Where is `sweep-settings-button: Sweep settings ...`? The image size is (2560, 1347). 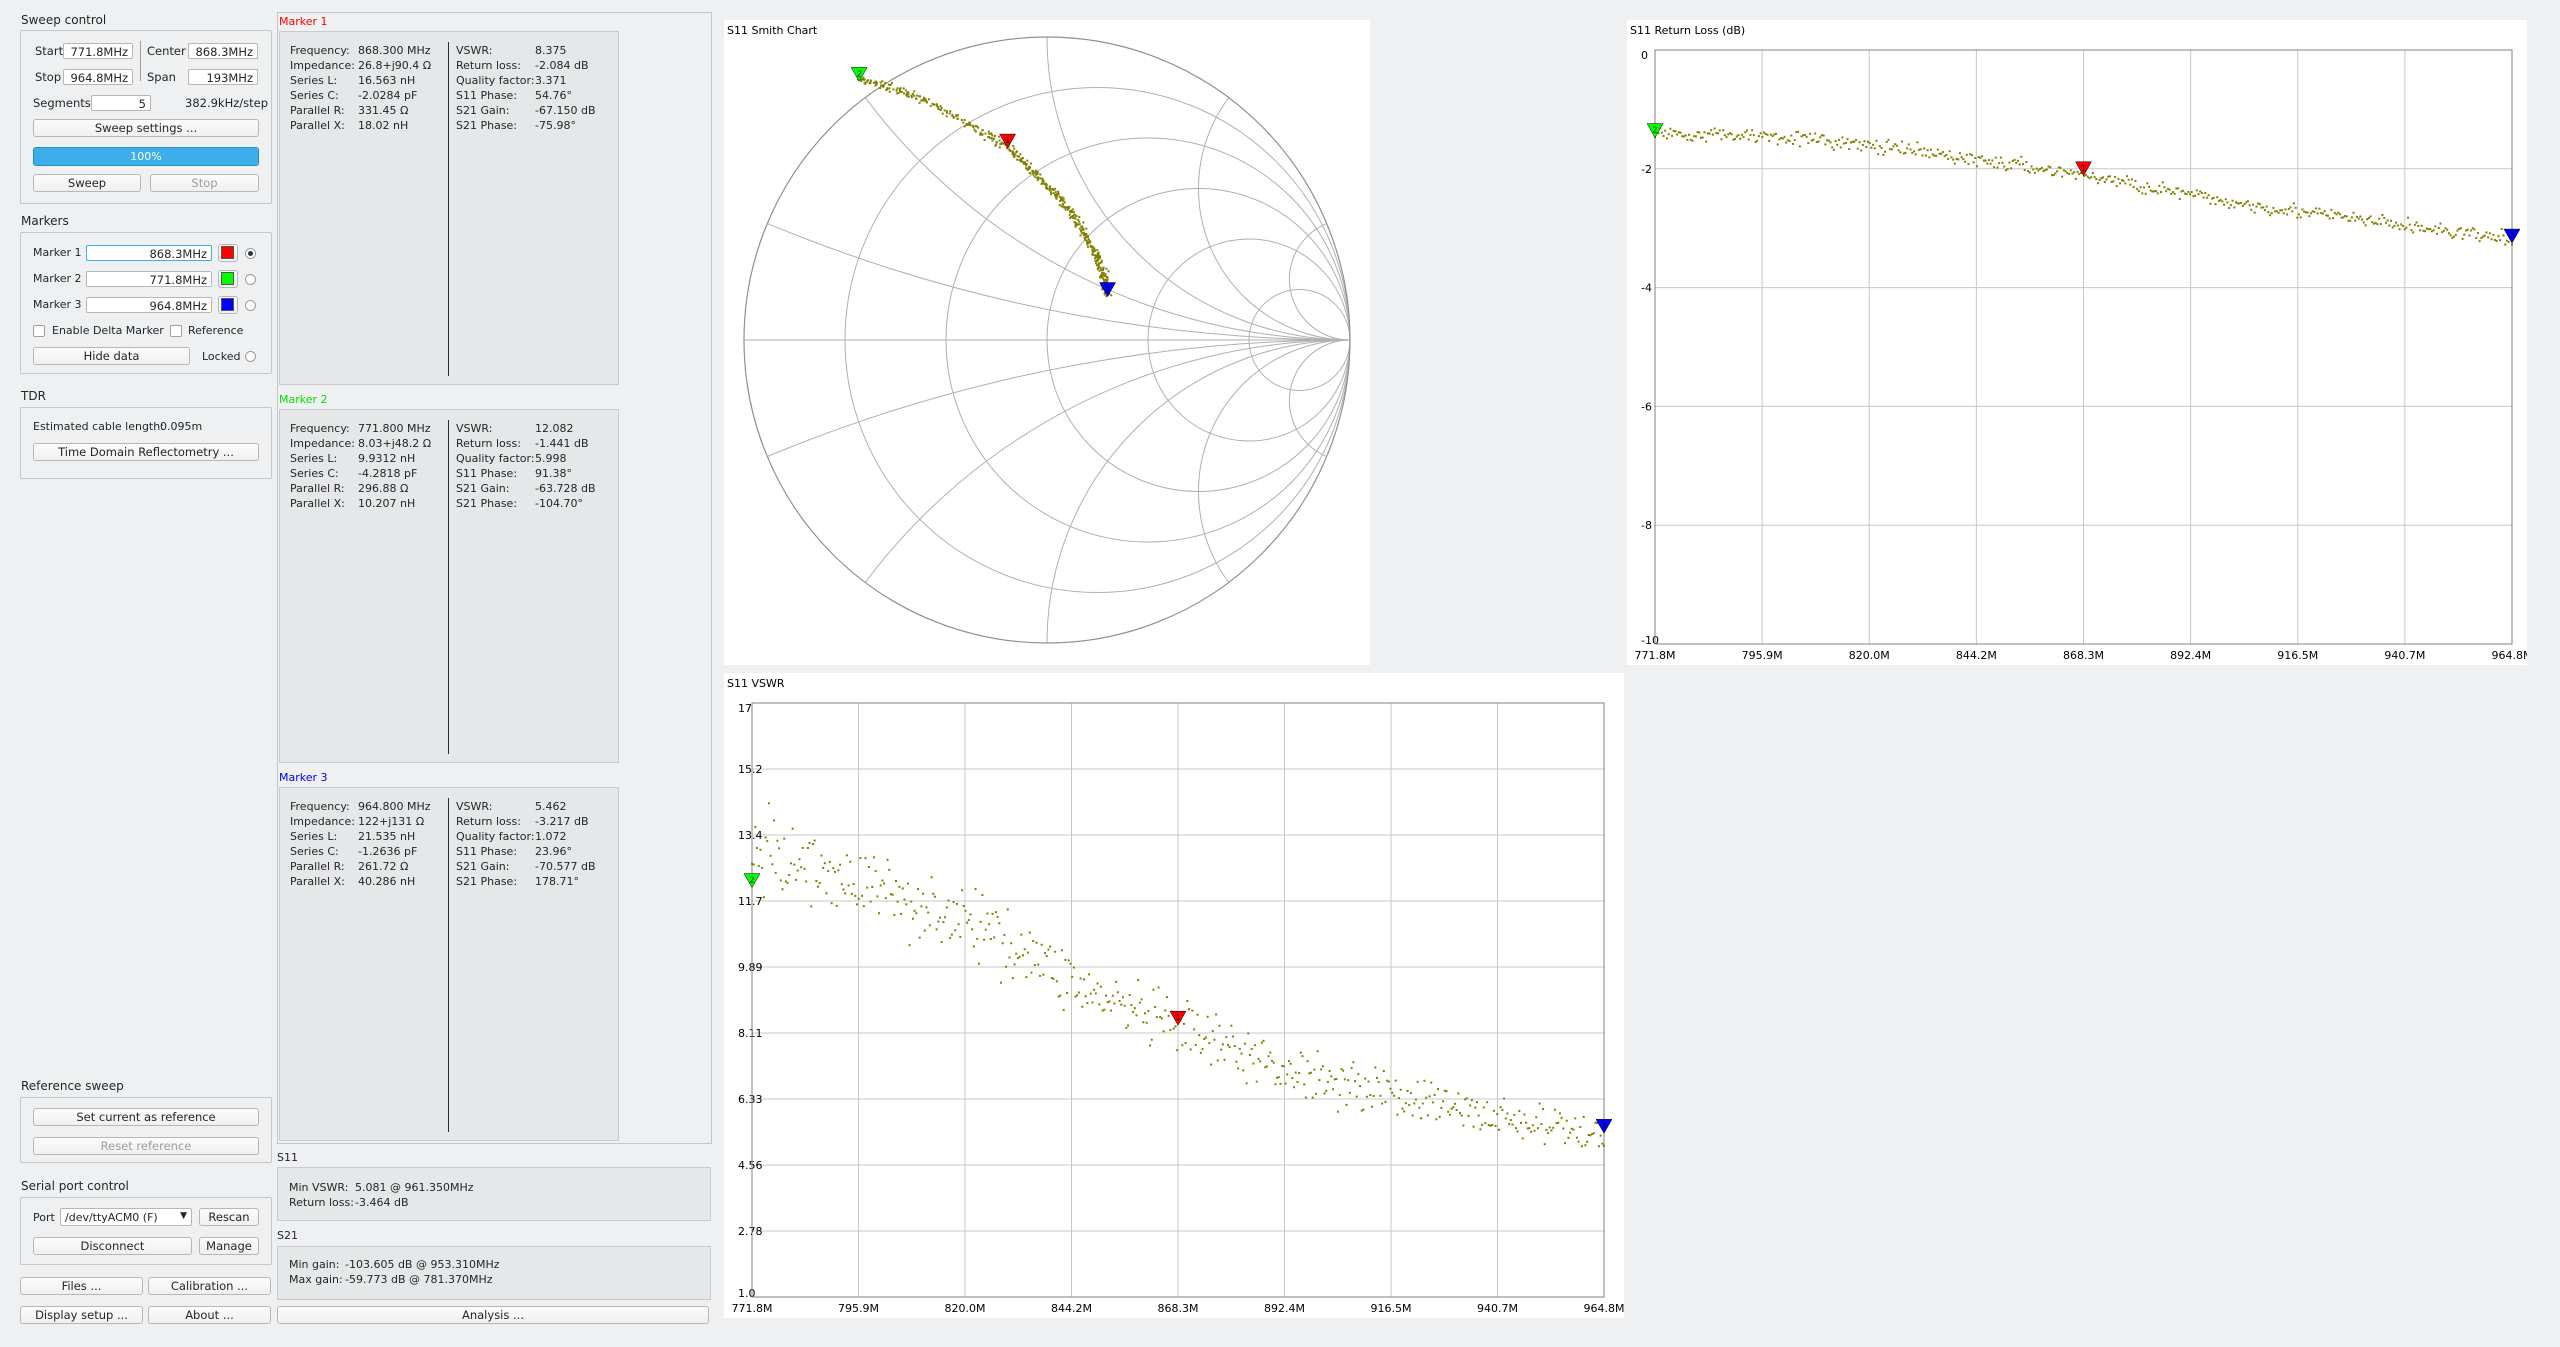
sweep-settings-button: Sweep settings ... is located at coordinates (146, 128).